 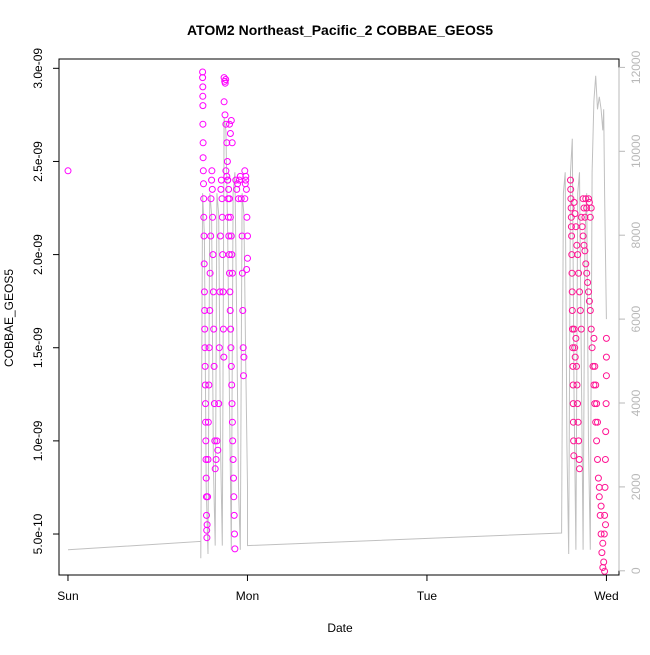 What do you see at coordinates (636, 67) in the screenshot?
I see `y2-tick-label: 12000` at bounding box center [636, 67].